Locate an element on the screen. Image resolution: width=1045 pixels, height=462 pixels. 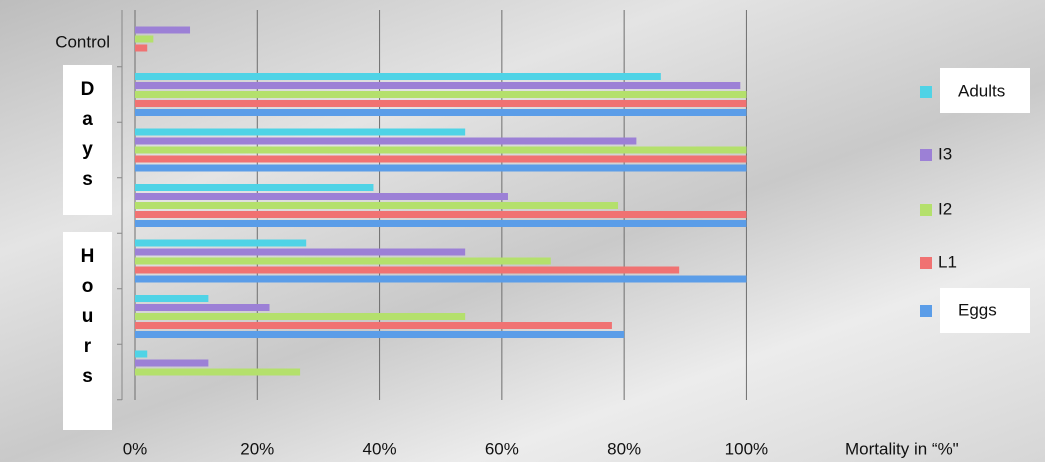
x-tick-label: 100% is located at coordinates (746, 448).